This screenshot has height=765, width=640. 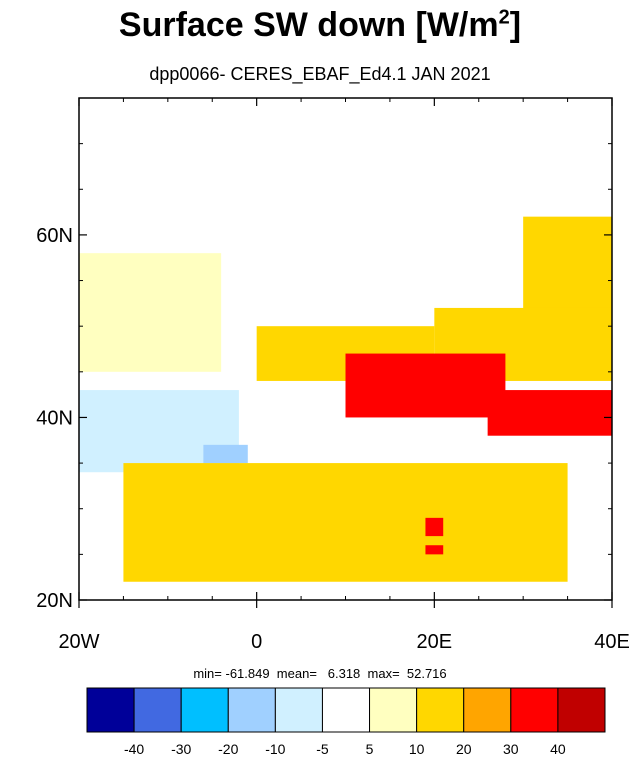 I want to click on colorbar-label: -40, so click(x=134, y=749).